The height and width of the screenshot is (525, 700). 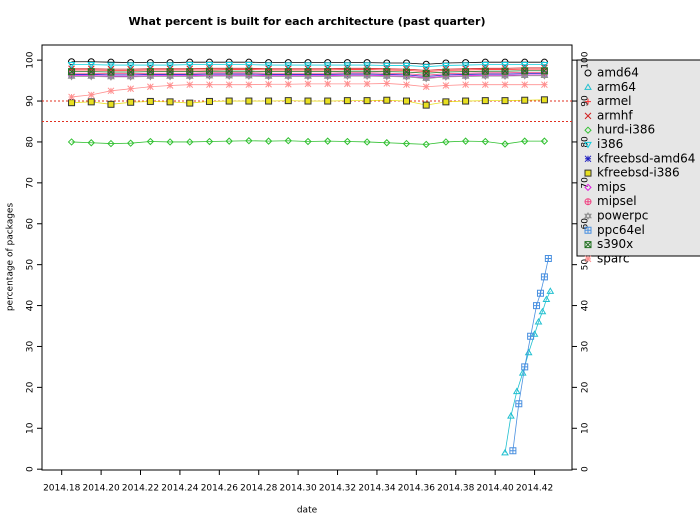 I want to click on y2-tick-label: 90, so click(x=586, y=101).